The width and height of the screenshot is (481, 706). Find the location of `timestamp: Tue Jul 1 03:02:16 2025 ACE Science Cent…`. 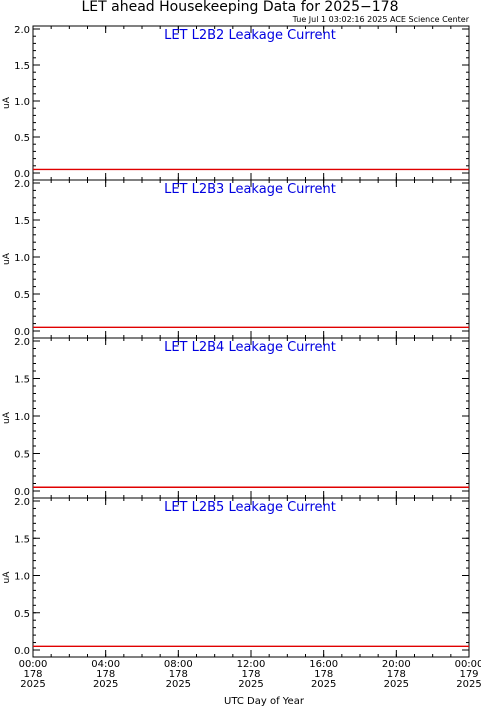

timestamp: Tue Jul 1 03:02:16 2025 ACE Science Cent… is located at coordinates (381, 19).